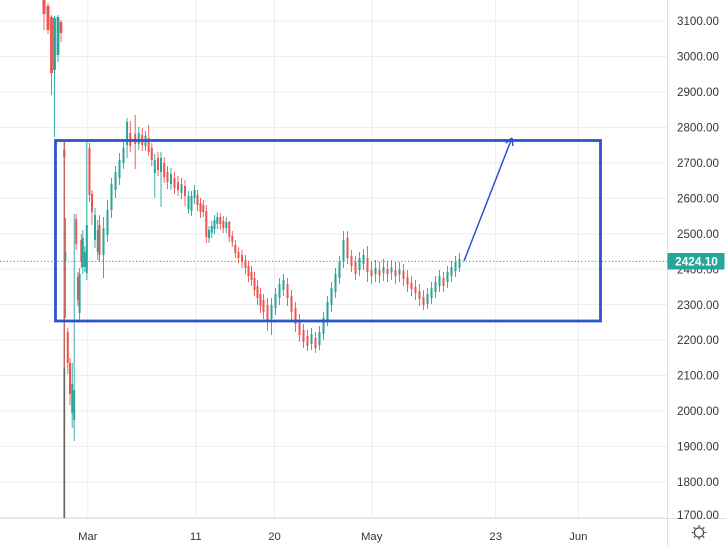 The width and height of the screenshot is (726, 546). What do you see at coordinates (578, 537) in the screenshot?
I see `svg-text: Jun` at bounding box center [578, 537].